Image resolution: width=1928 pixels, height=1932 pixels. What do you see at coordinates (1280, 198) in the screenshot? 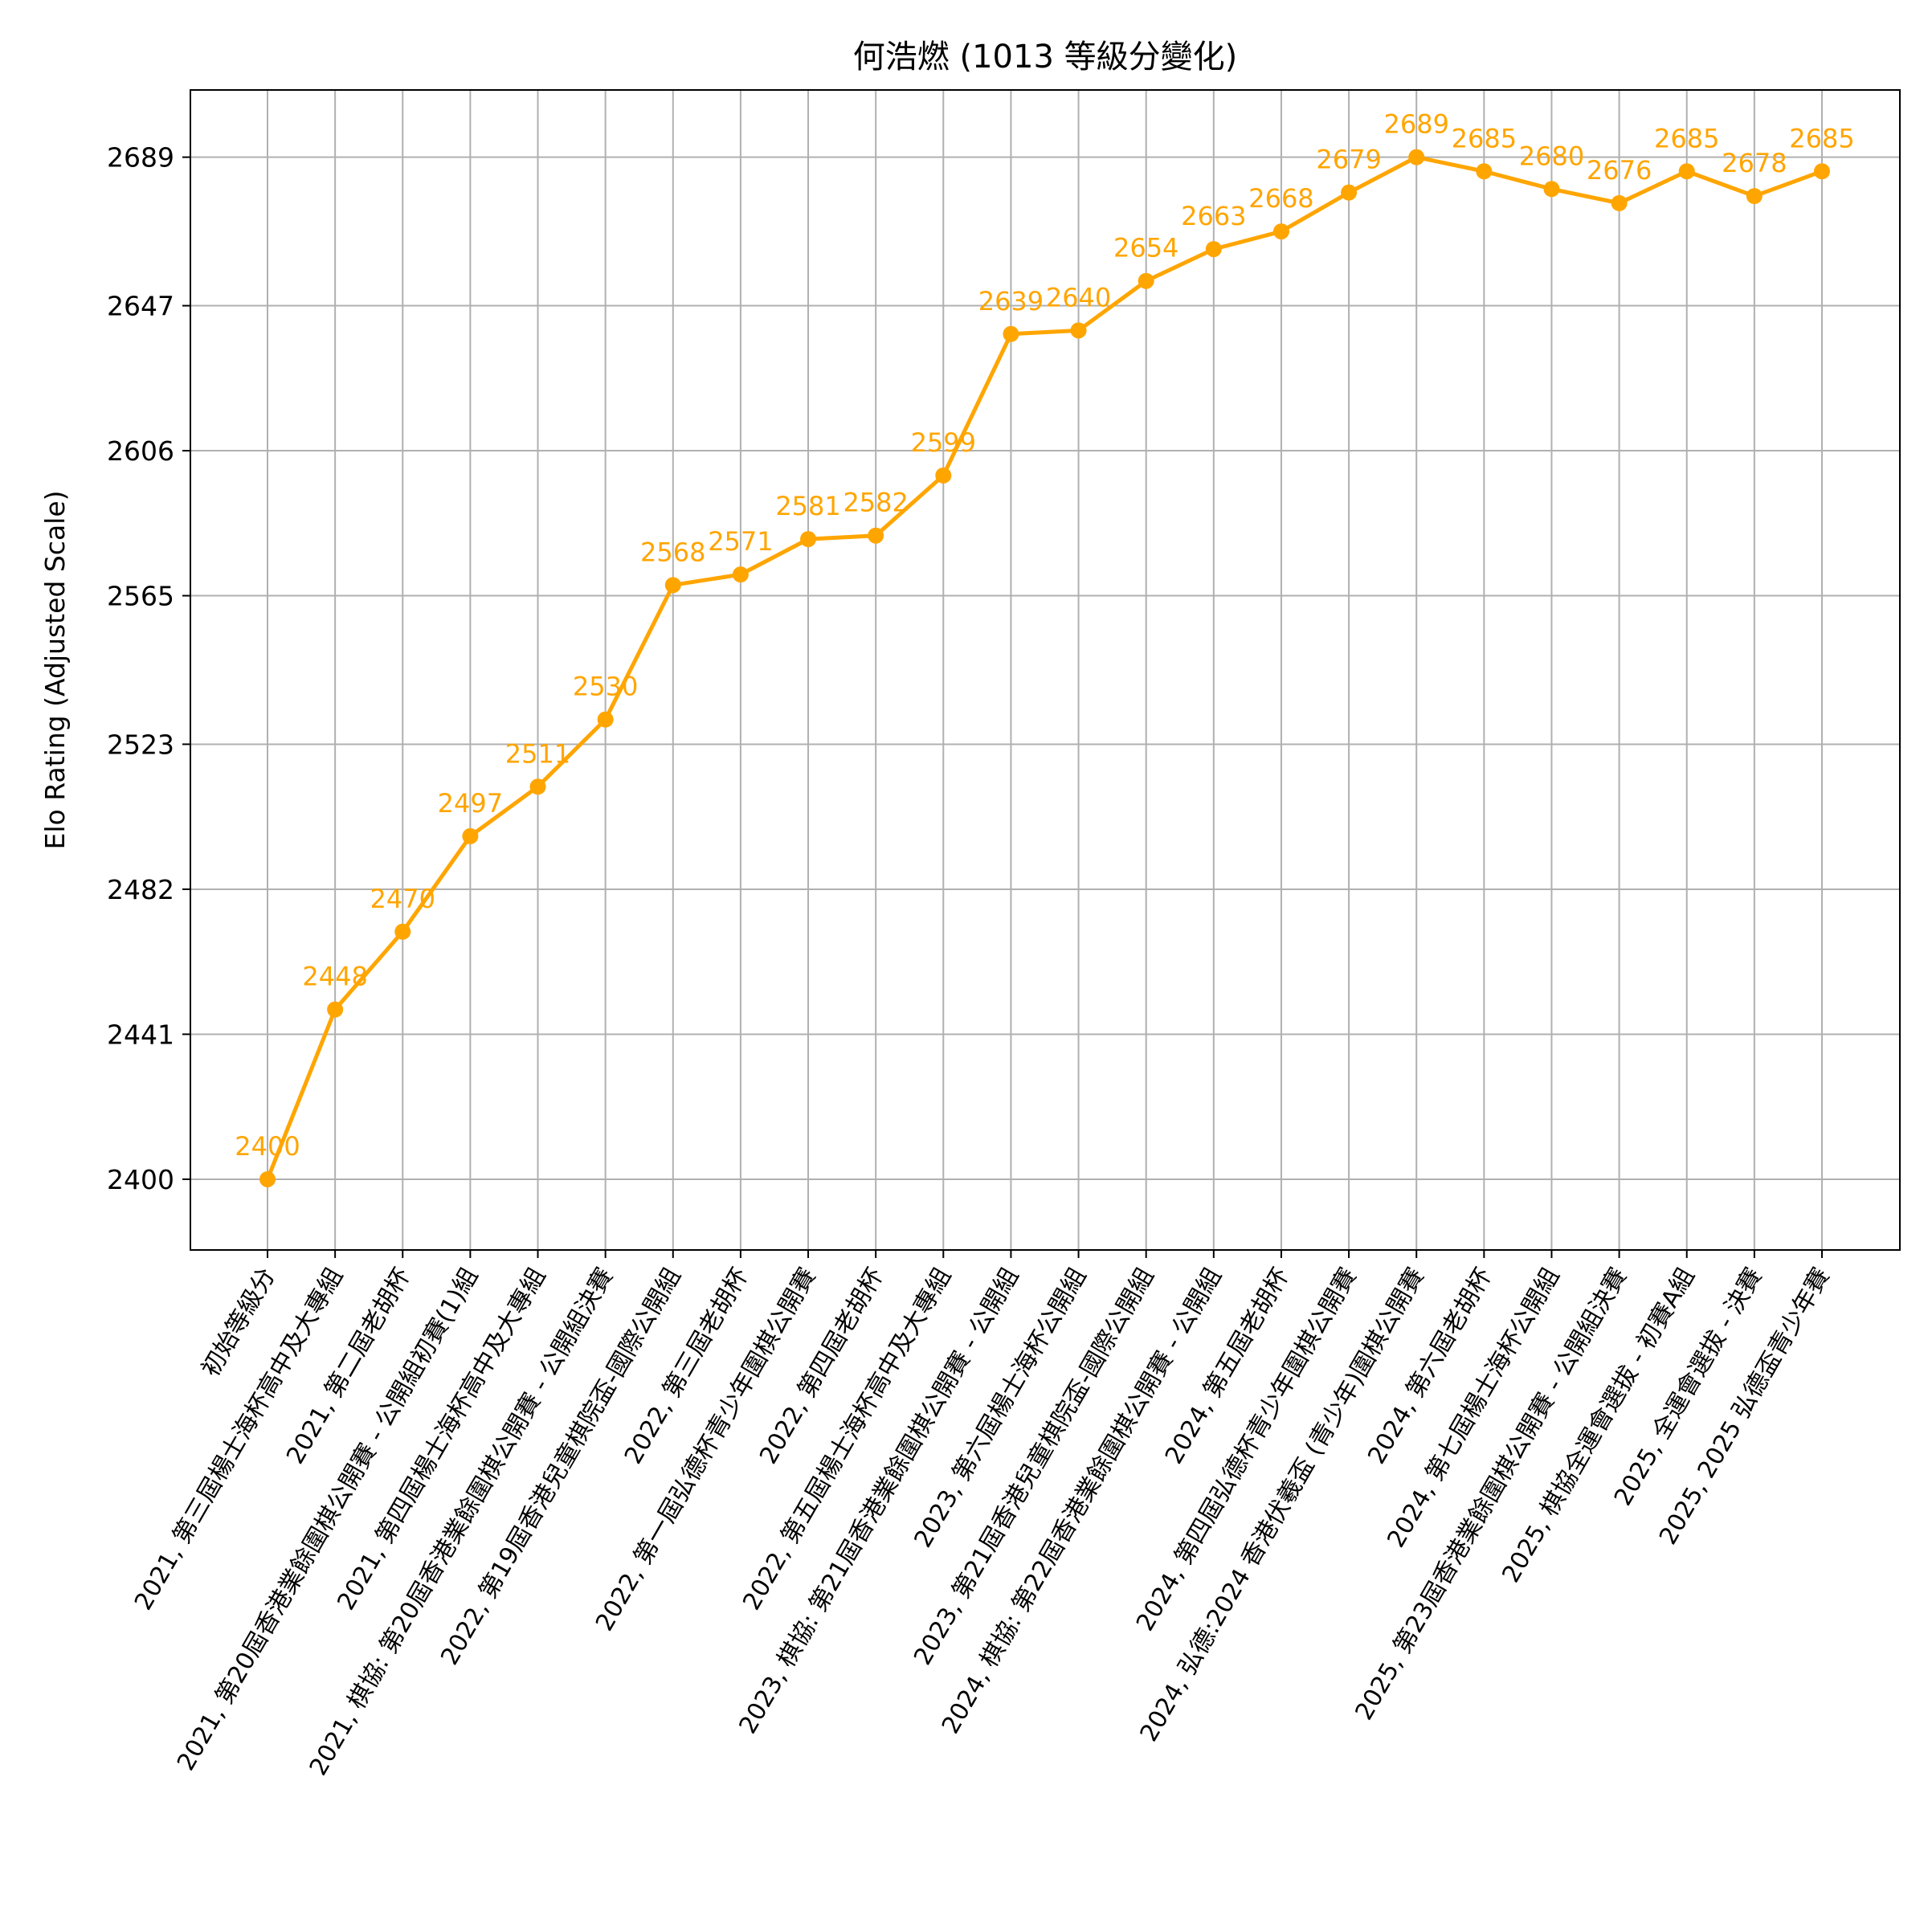
I see `data-label: 2668` at bounding box center [1280, 198].